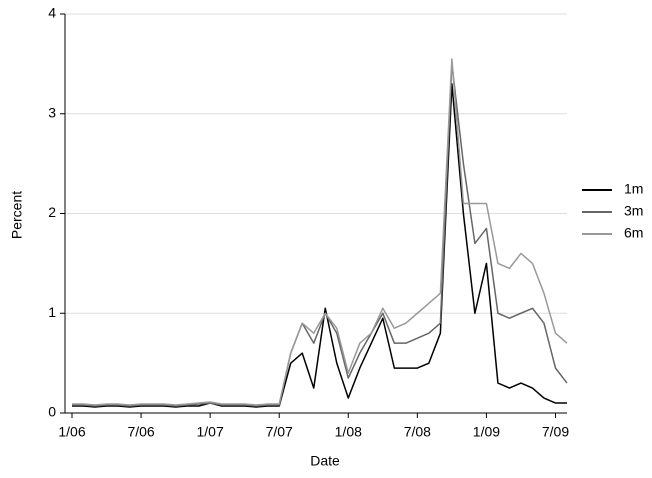 Image resolution: width=652 pixels, height=478 pixels. I want to click on y-tick-label: 2, so click(52, 212).